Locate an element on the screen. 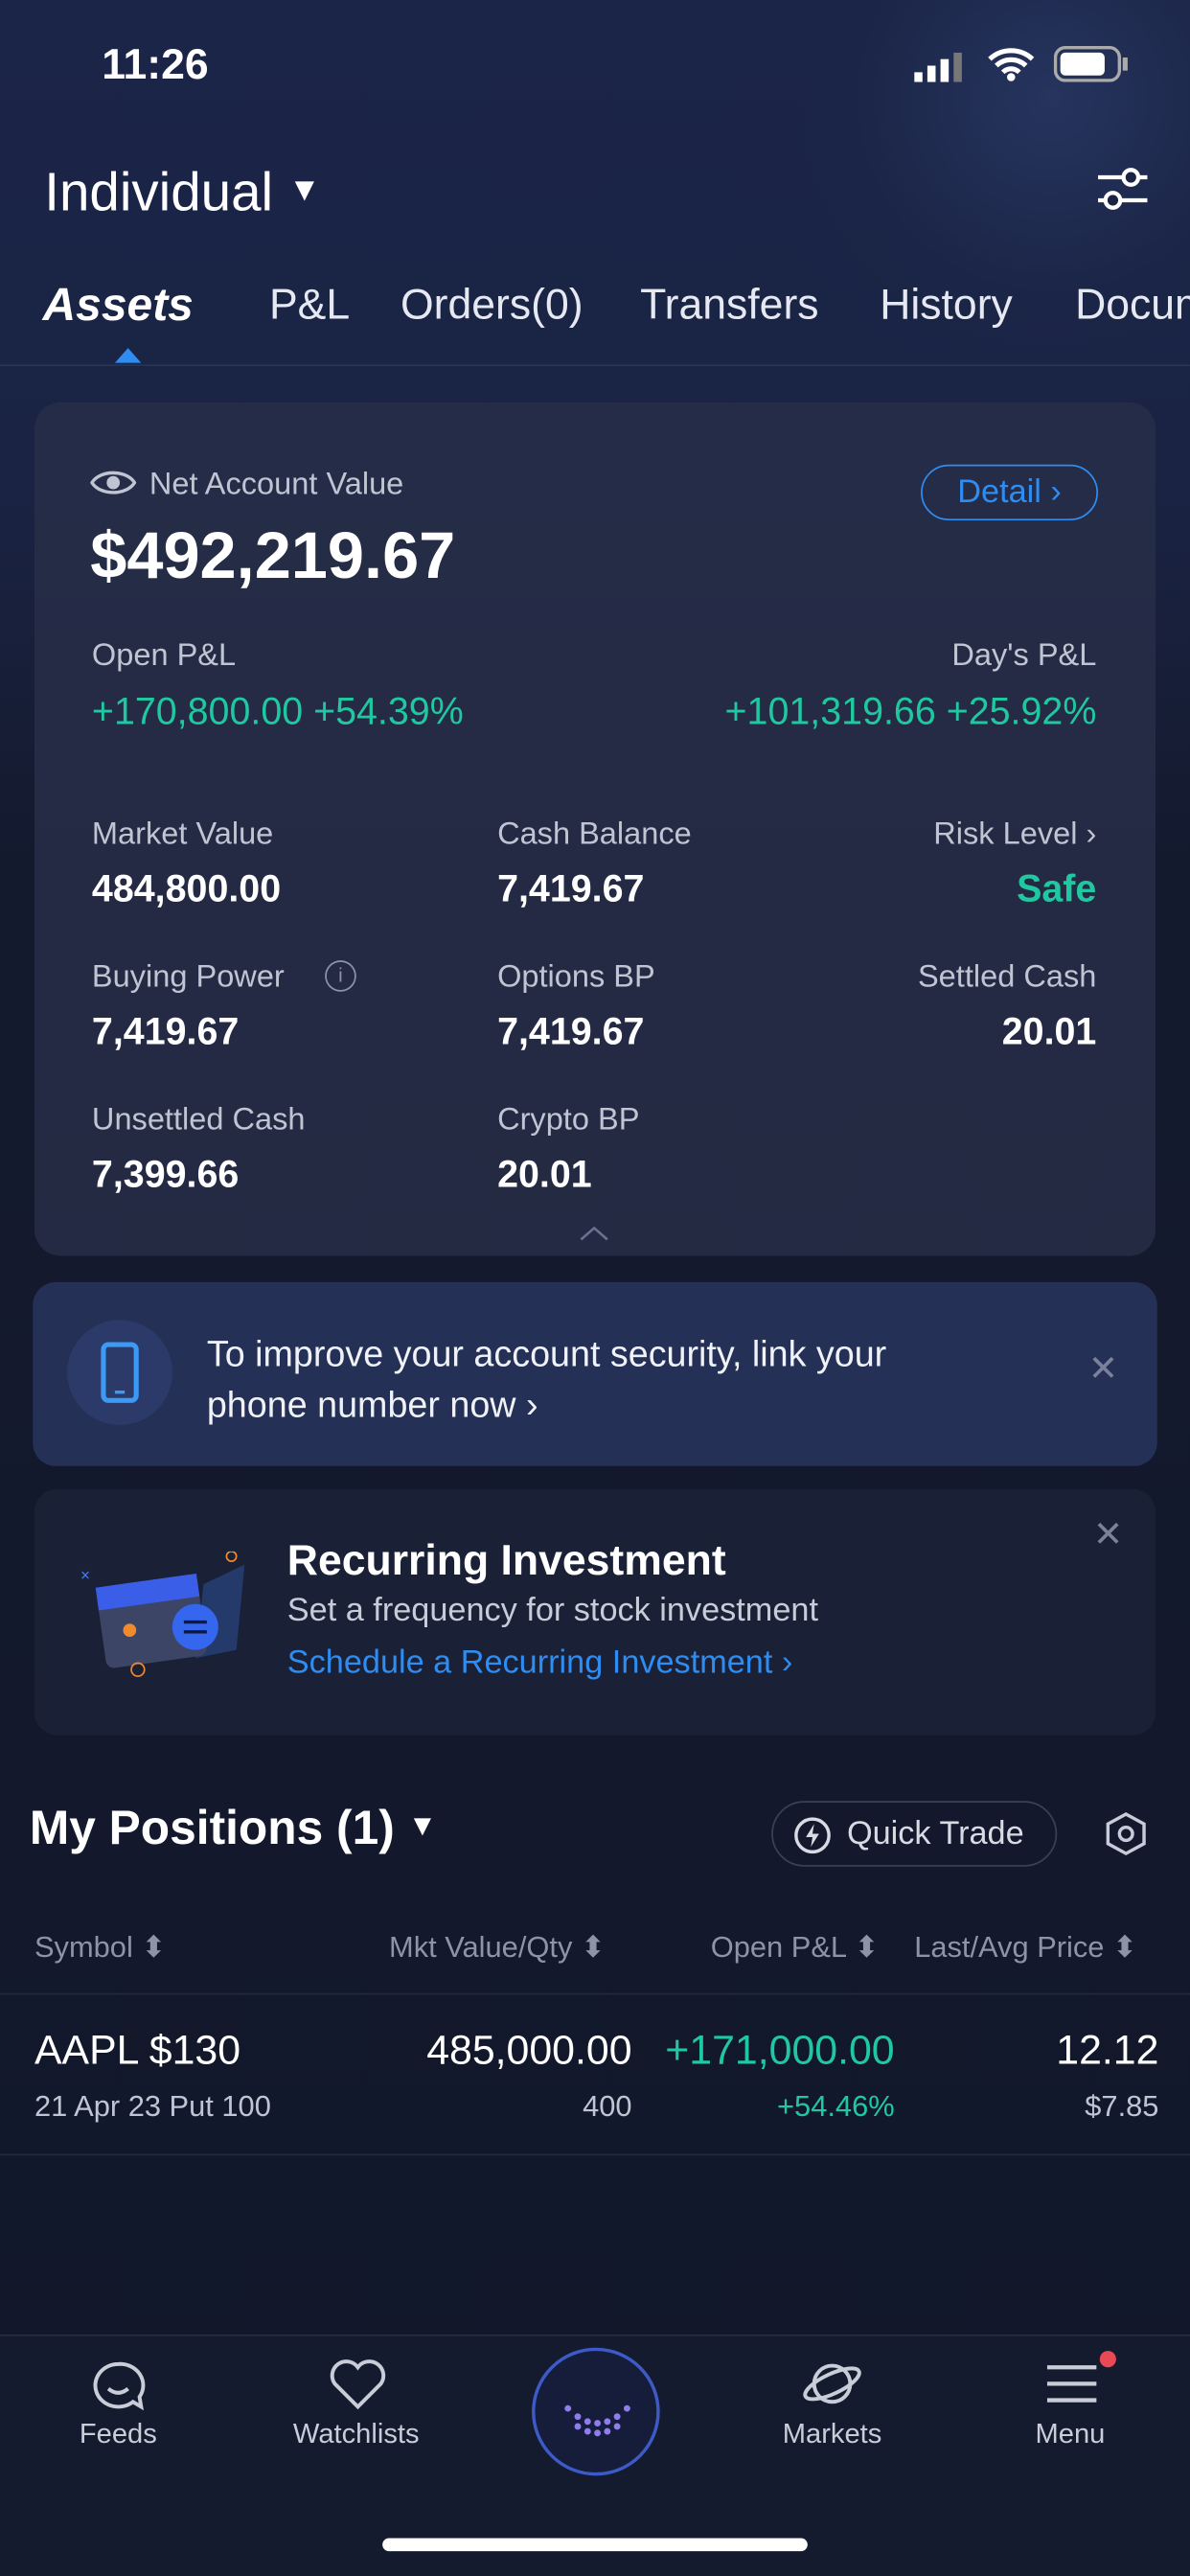 This screenshot has height=2576, width=1190. tab-transfers: Transfers is located at coordinates (730, 304).